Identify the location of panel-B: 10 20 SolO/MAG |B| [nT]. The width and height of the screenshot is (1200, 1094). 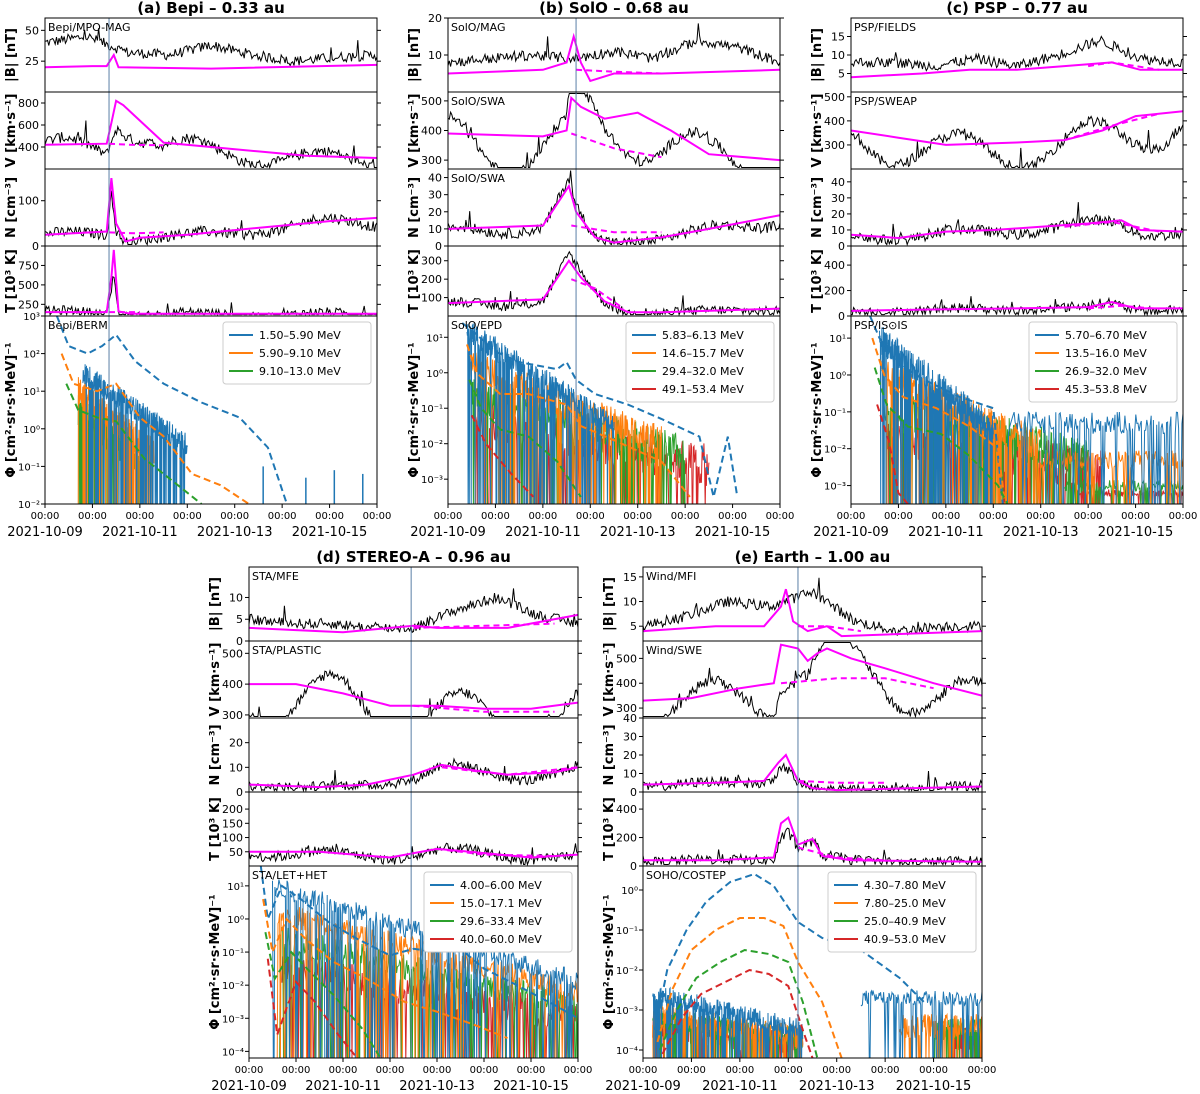
(595, 52).